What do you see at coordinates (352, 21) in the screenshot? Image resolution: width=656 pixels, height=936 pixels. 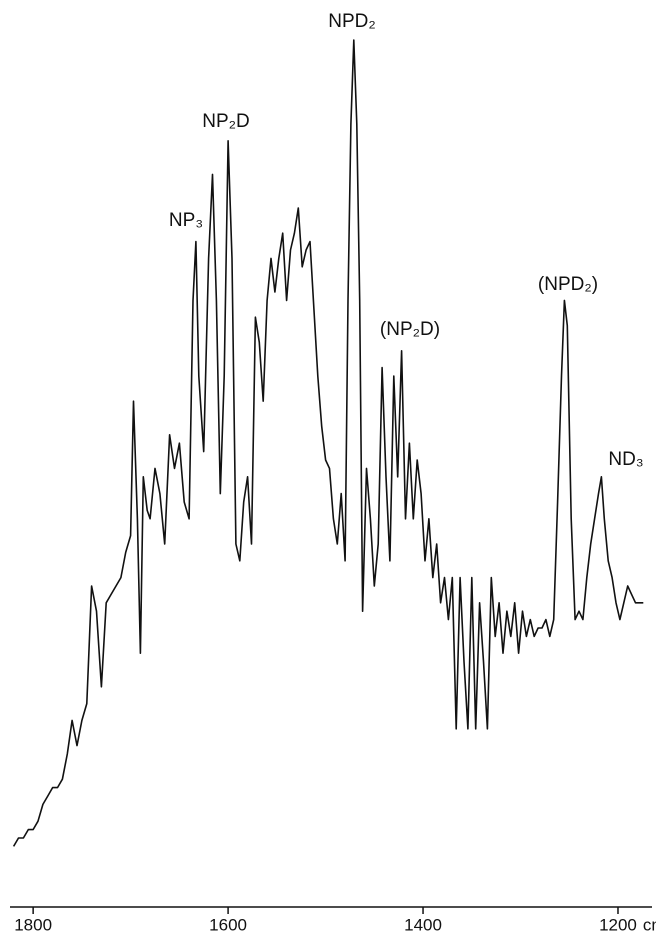 I see `annotation: NPD₂` at bounding box center [352, 21].